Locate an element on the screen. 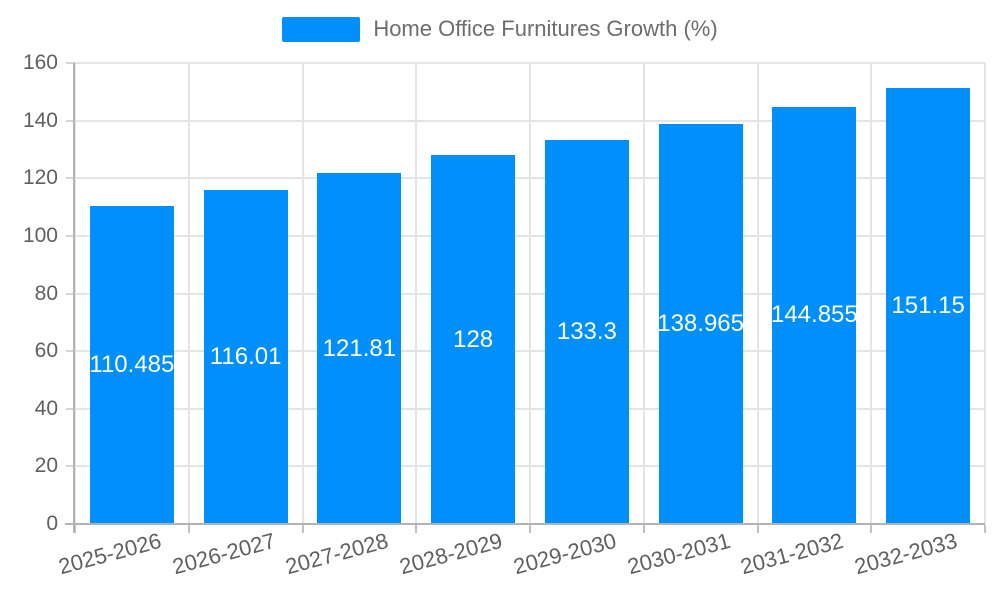 The image size is (1000, 600). legend-swatch is located at coordinates (321, 29).